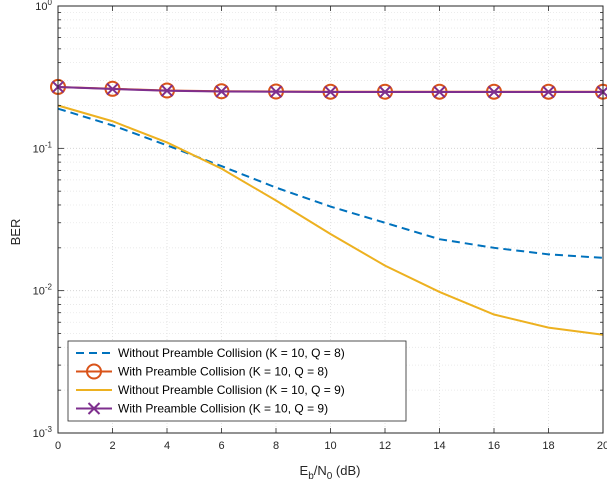 This screenshot has height=487, width=607. I want to click on y-tick-label: 10⁰, so click(43, 6).